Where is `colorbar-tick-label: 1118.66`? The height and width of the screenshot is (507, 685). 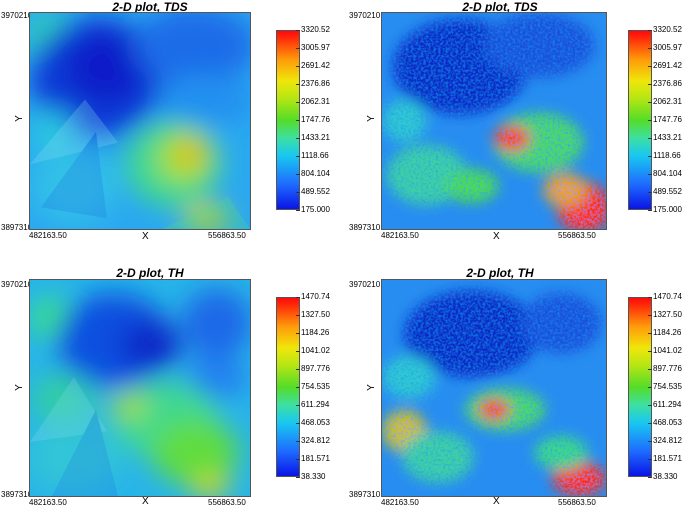
colorbar-tick-label: 1118.66 is located at coordinates (315, 155).